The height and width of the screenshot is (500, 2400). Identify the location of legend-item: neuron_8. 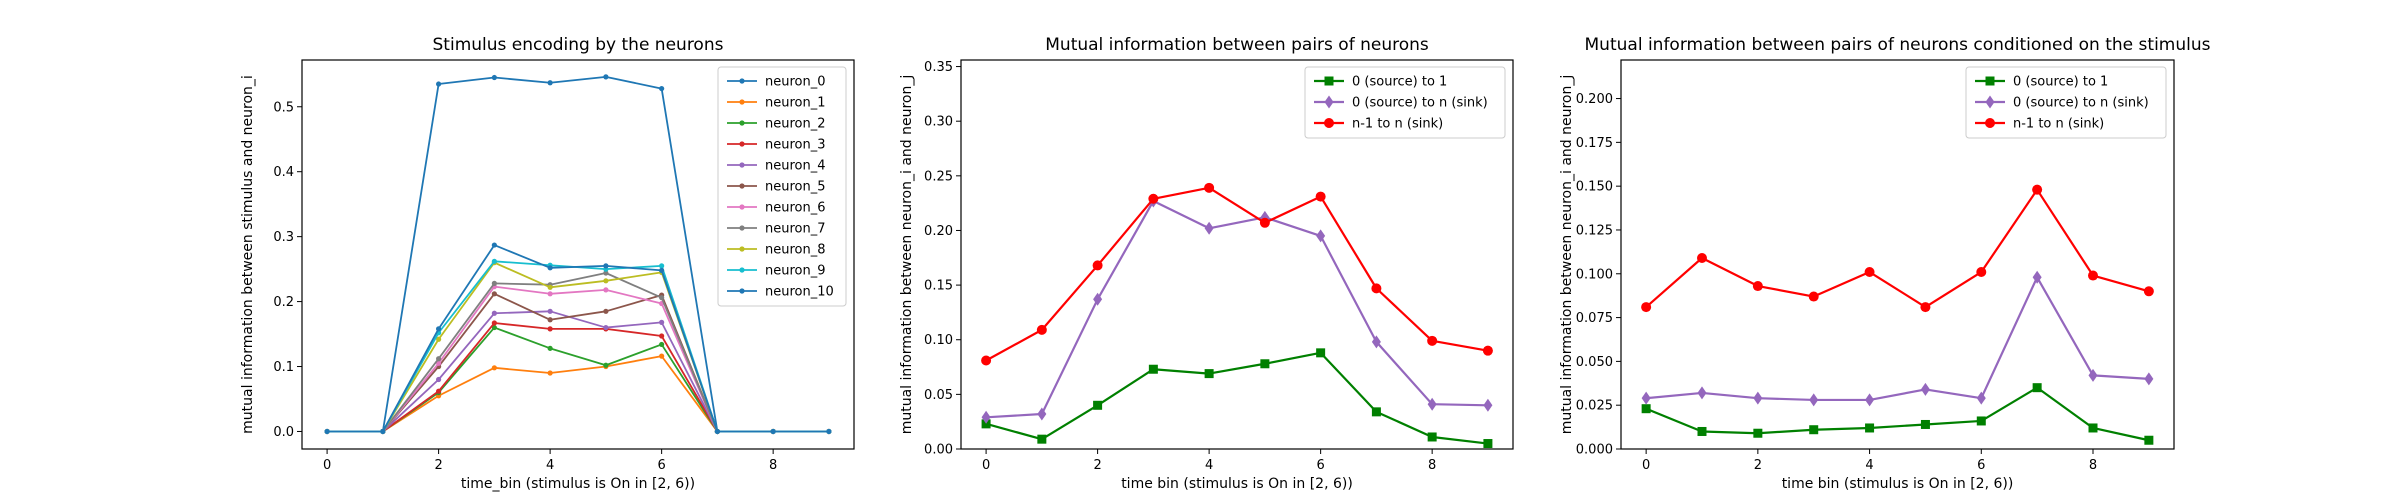
(776, 250).